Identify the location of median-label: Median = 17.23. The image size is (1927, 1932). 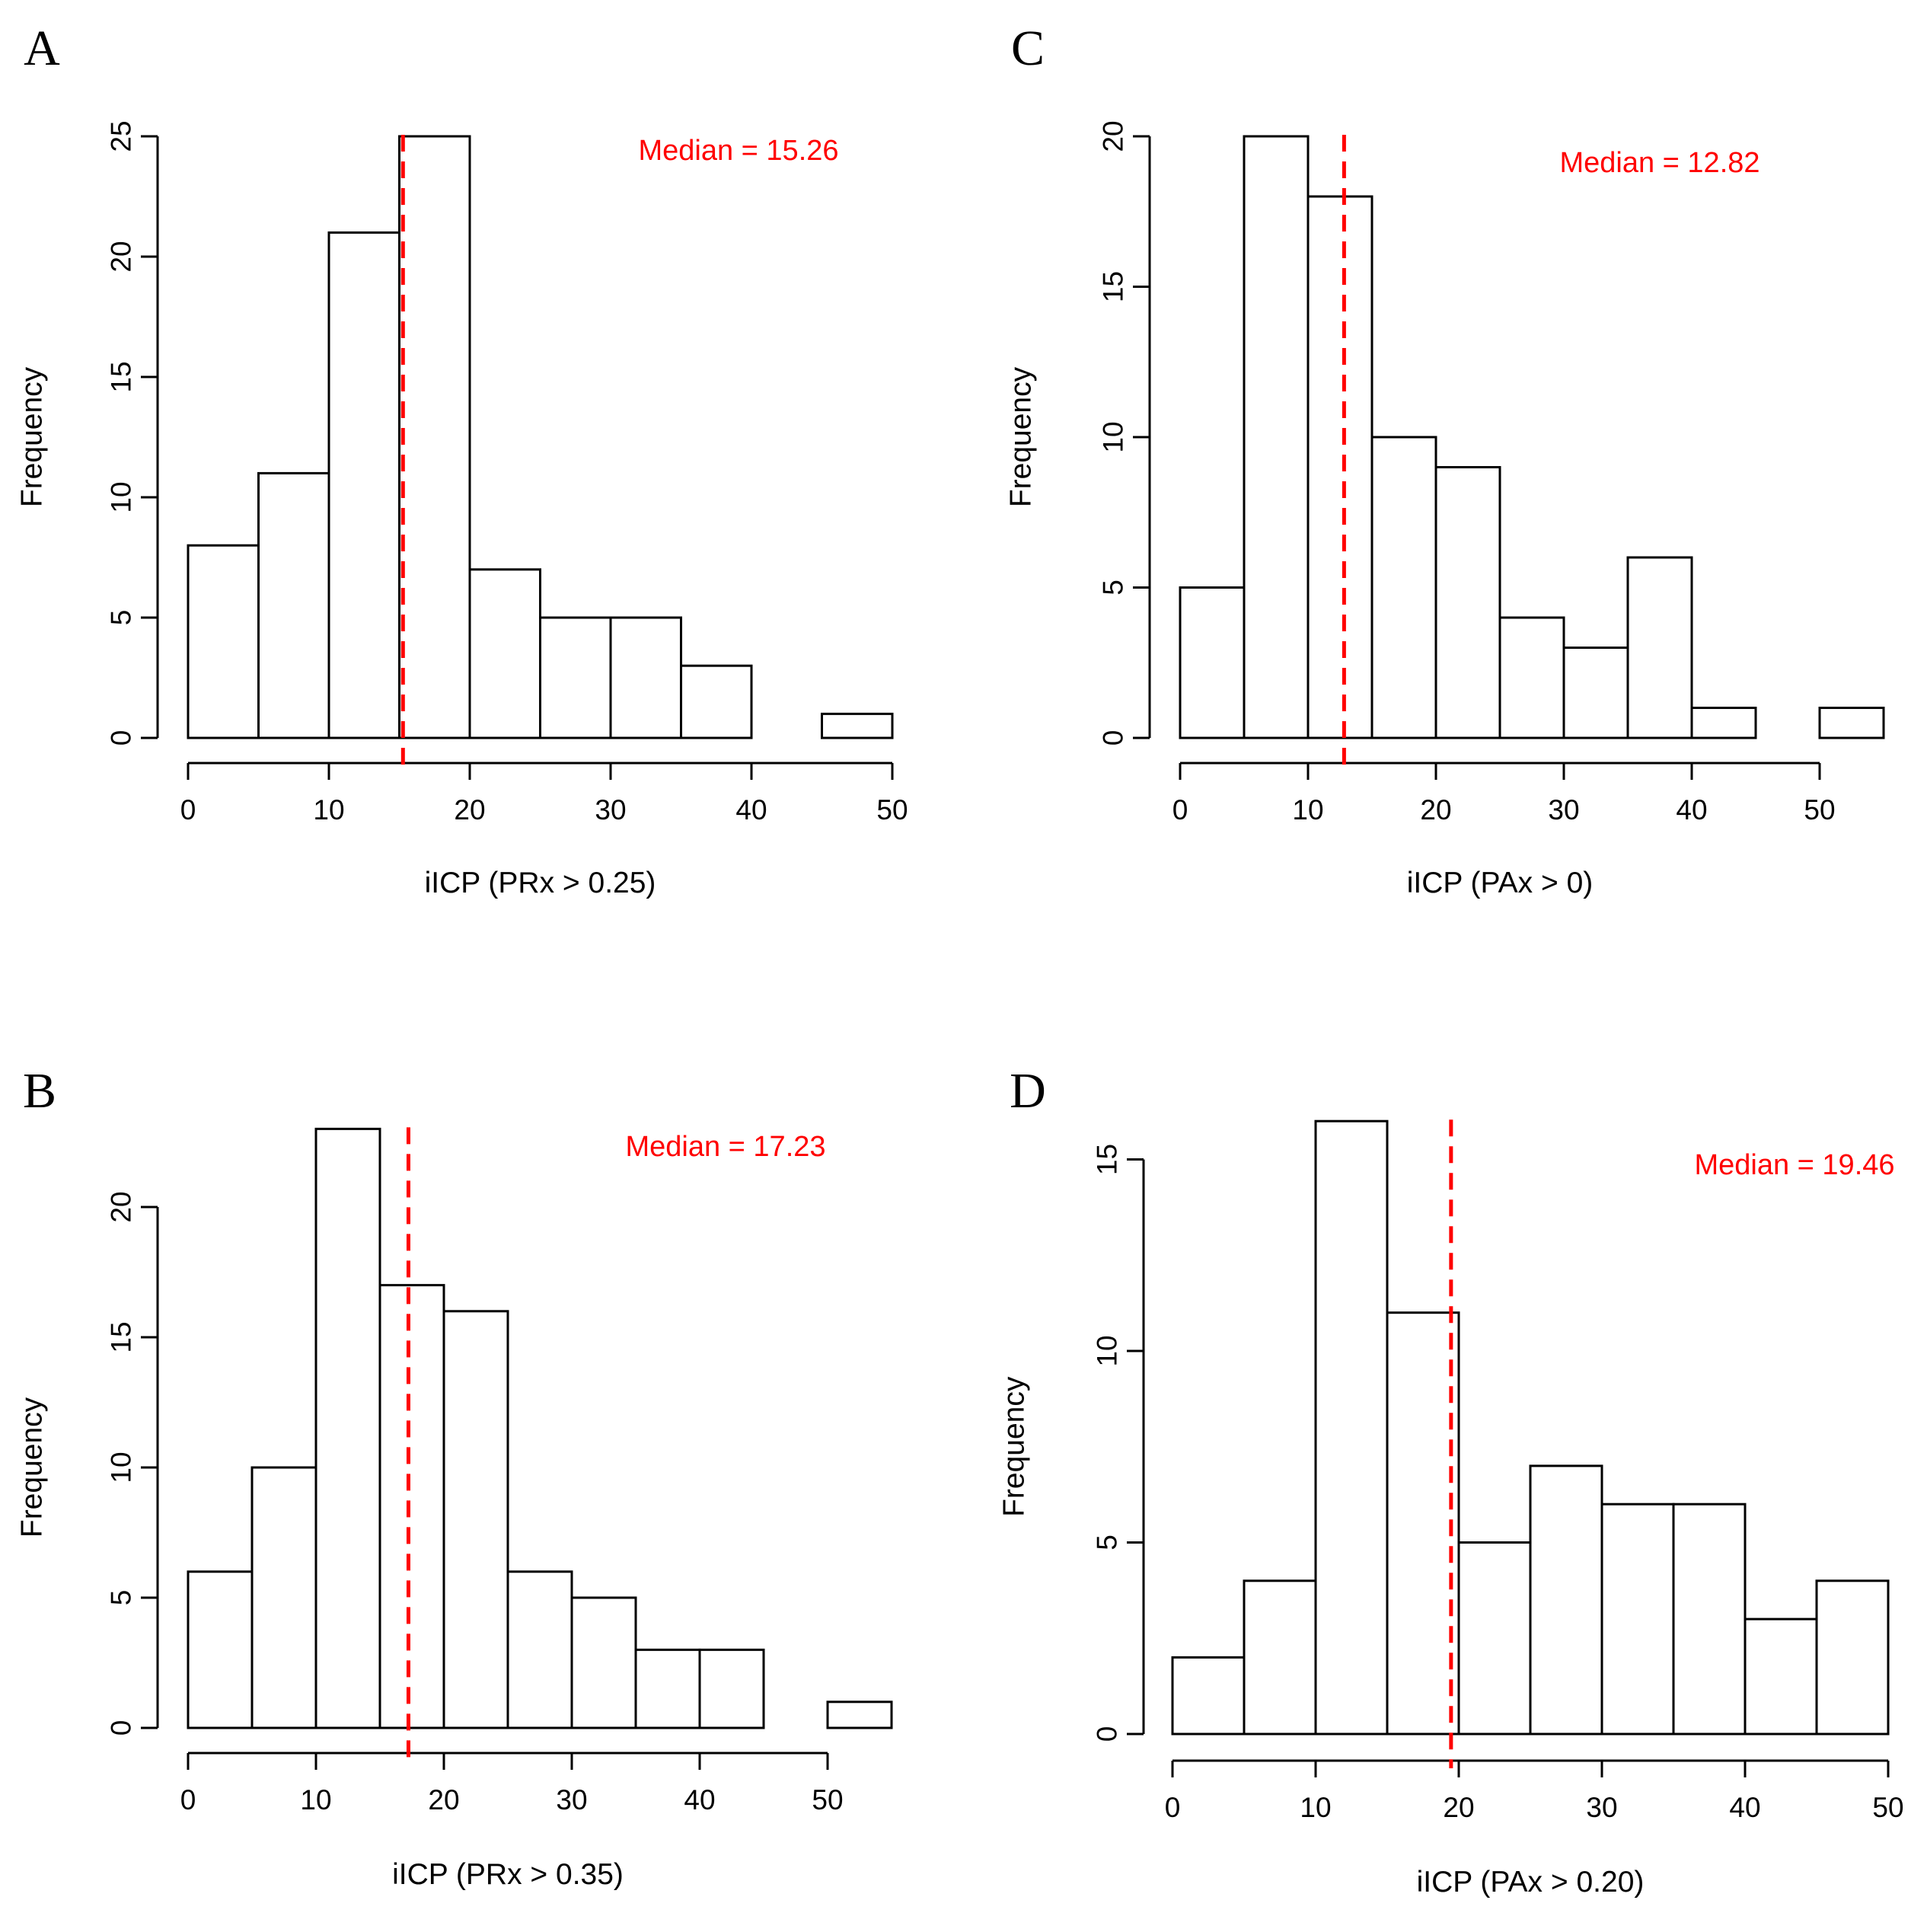
(725, 1147).